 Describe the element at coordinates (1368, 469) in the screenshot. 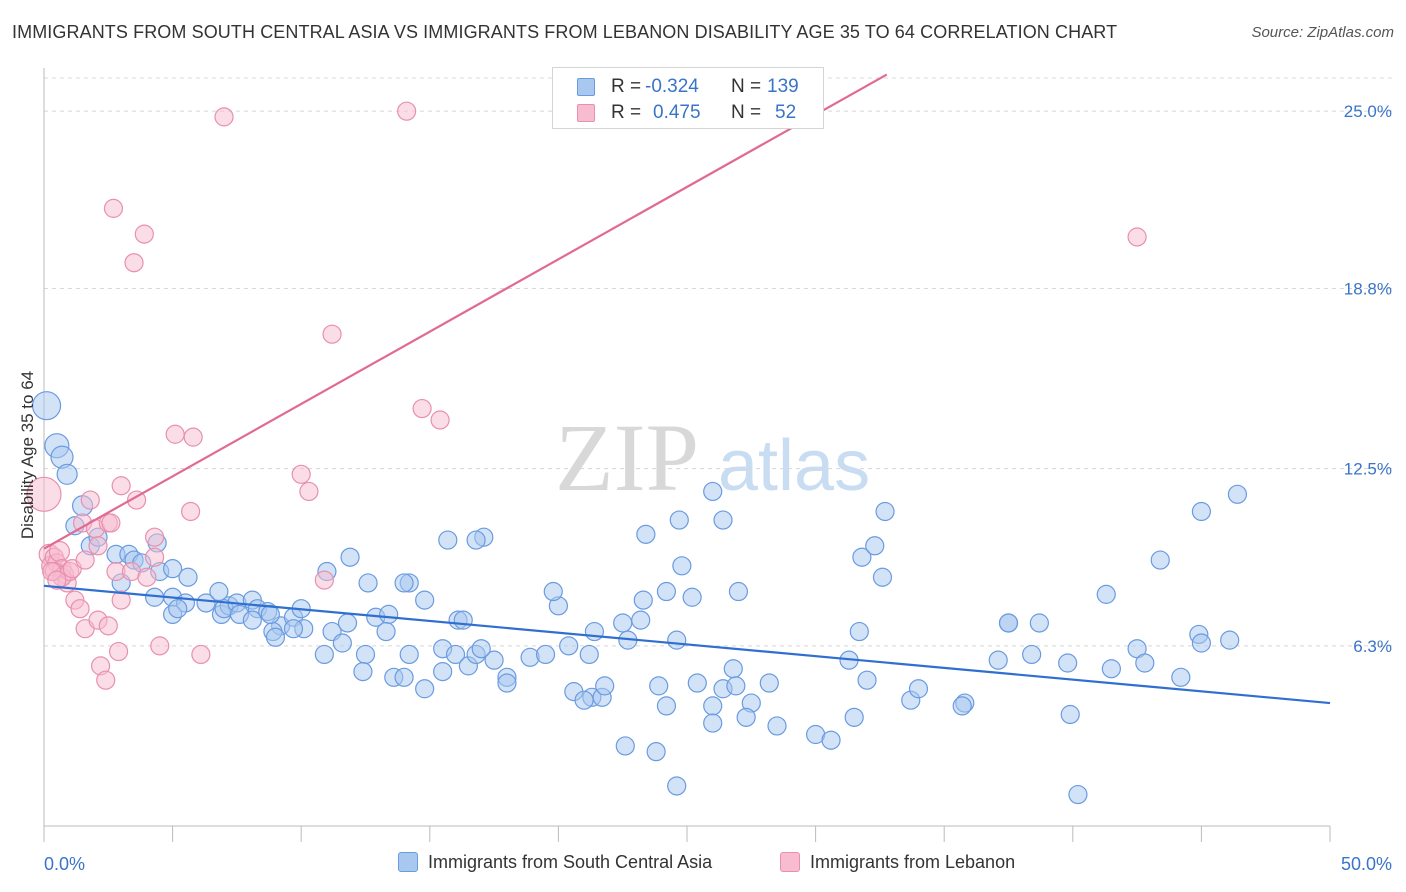

I see `y-tick-label: 12.5%` at that location.